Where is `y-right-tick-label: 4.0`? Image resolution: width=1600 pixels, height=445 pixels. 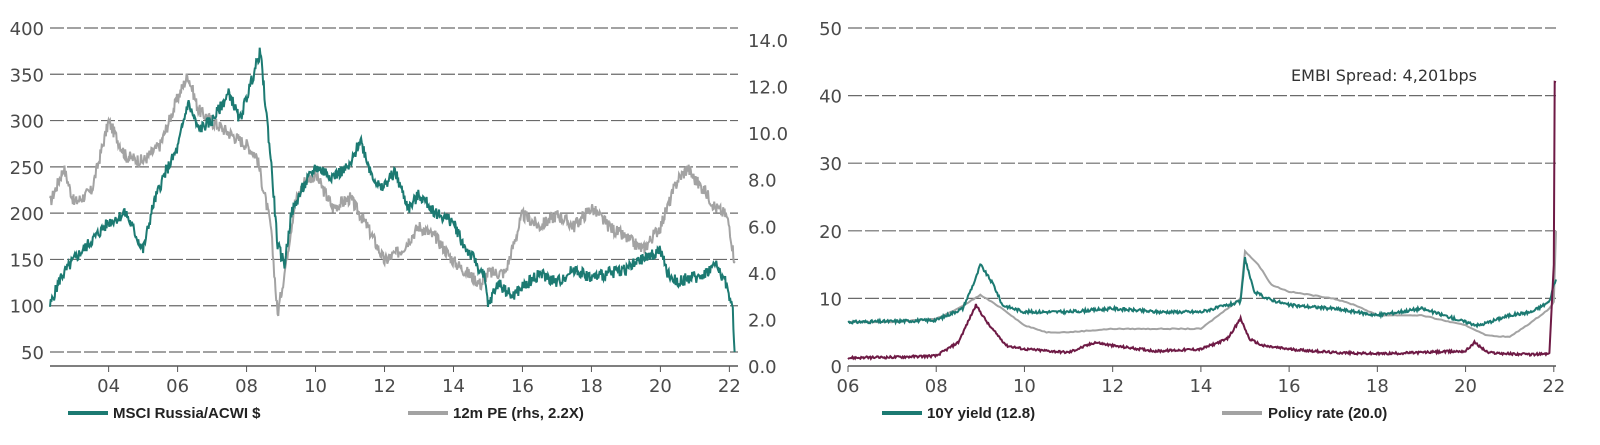 y-right-tick-label: 4.0 is located at coordinates (762, 274).